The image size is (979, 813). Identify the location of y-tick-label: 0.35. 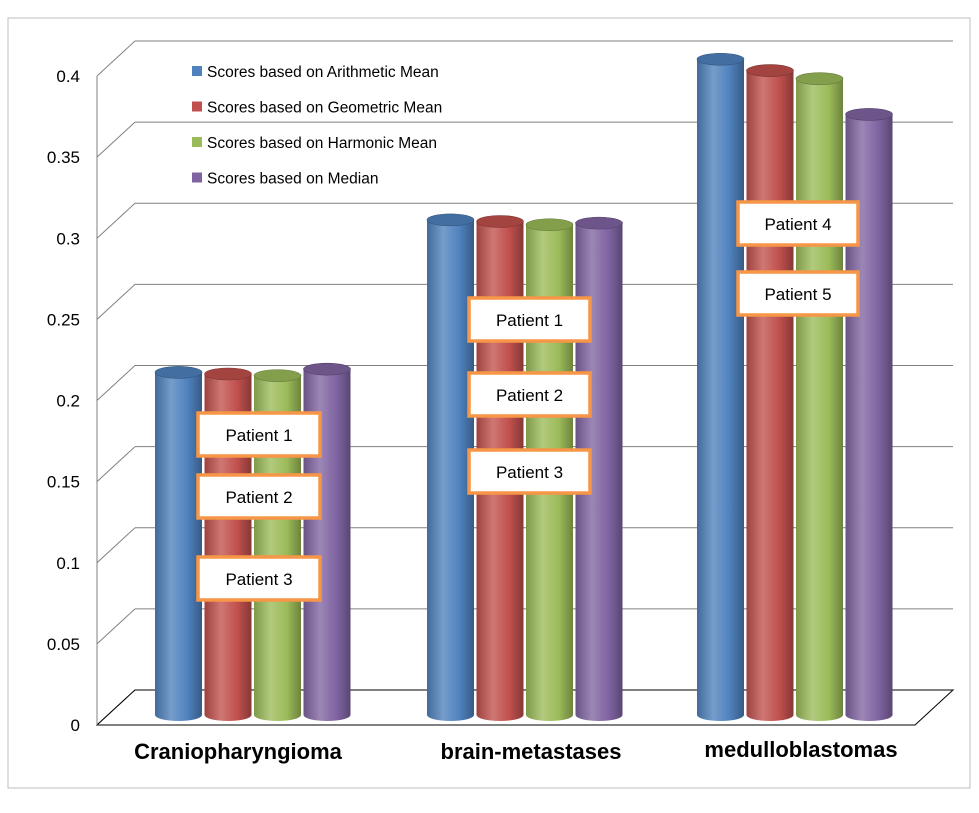
(63, 157).